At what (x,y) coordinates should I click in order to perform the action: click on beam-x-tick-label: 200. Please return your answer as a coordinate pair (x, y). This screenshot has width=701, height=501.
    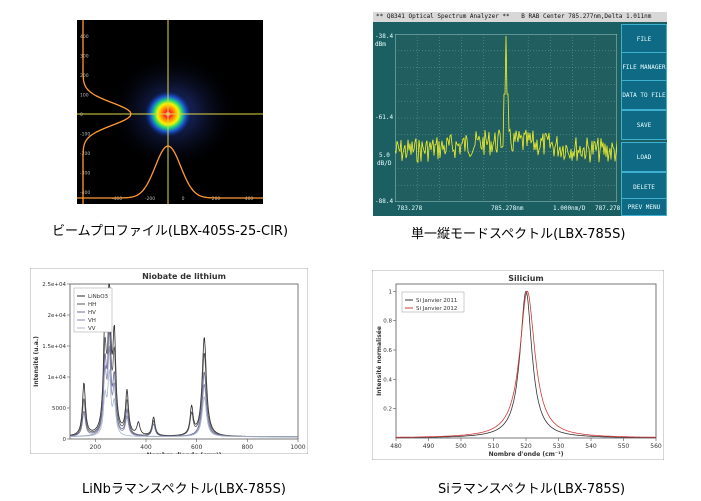
    Looking at the image, I should click on (216, 199).